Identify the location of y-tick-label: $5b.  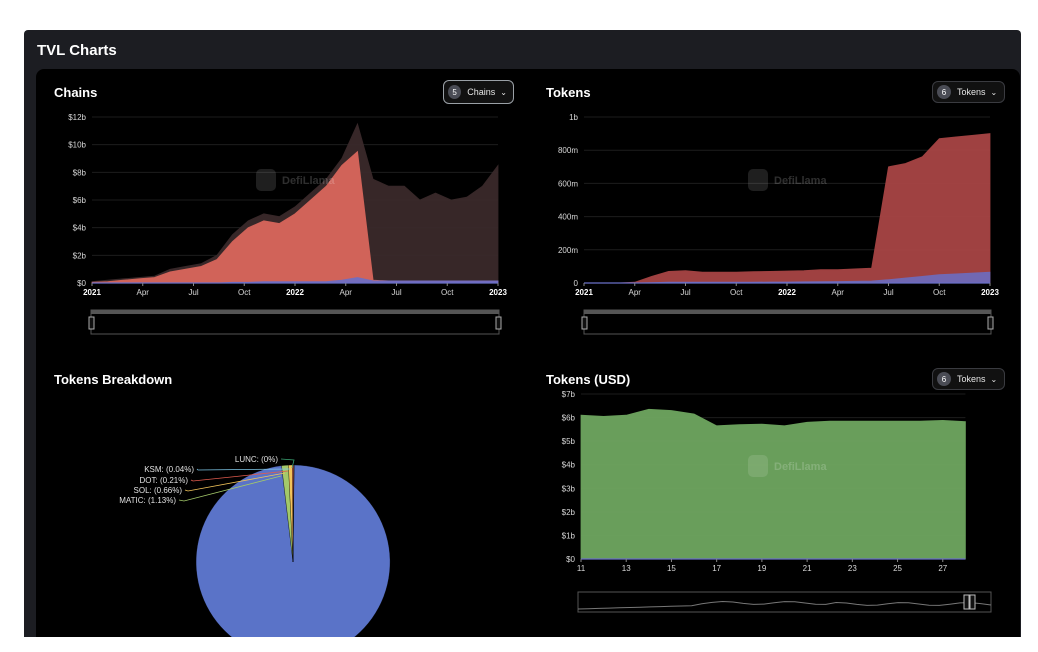
(569, 441).